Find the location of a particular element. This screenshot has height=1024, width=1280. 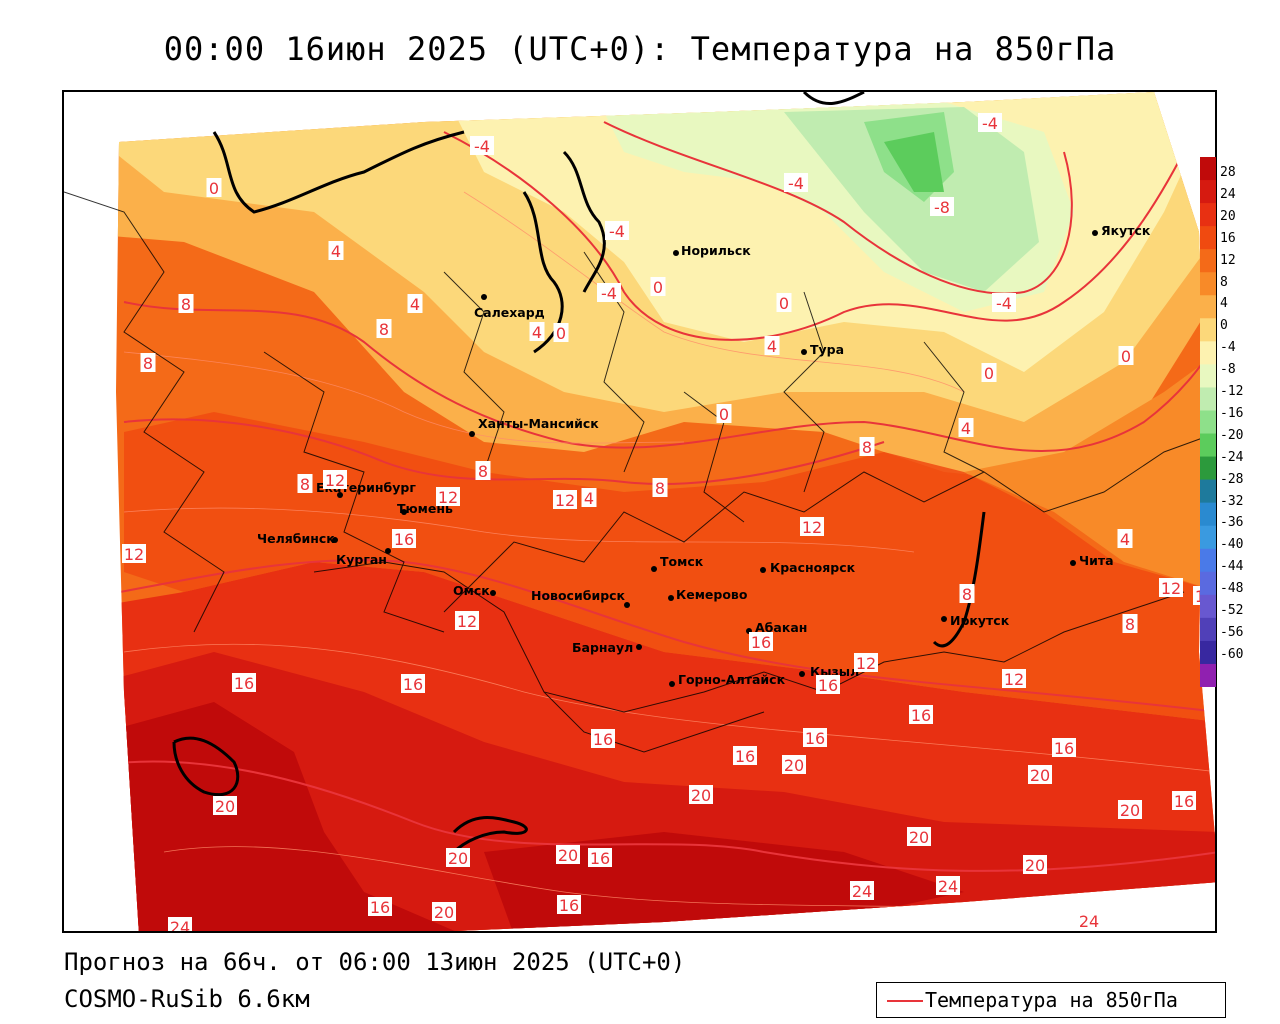

model-info: COSMO-RuSib 6.6км is located at coordinates (187, 999).